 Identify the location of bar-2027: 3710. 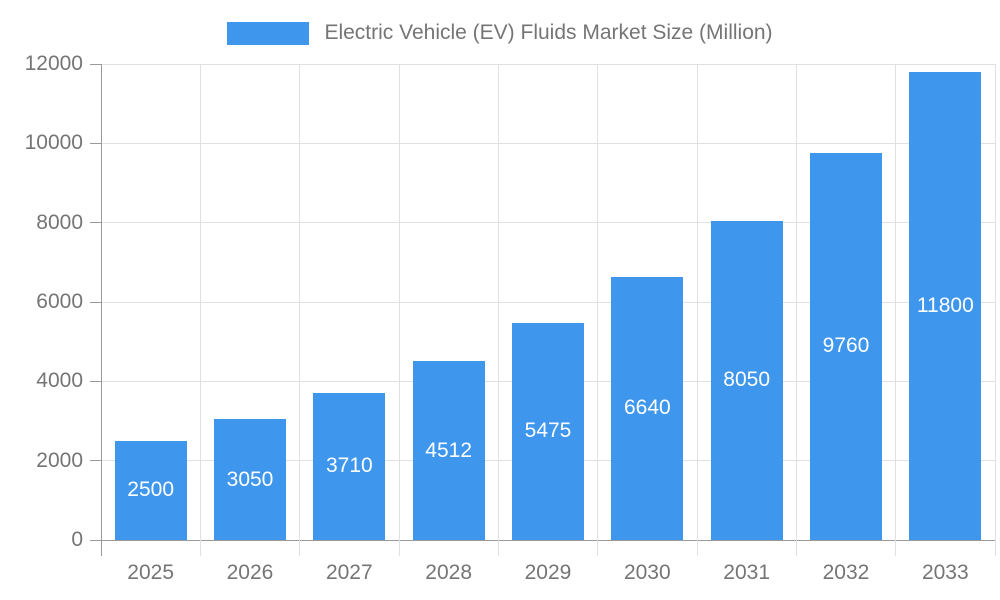
(349, 466).